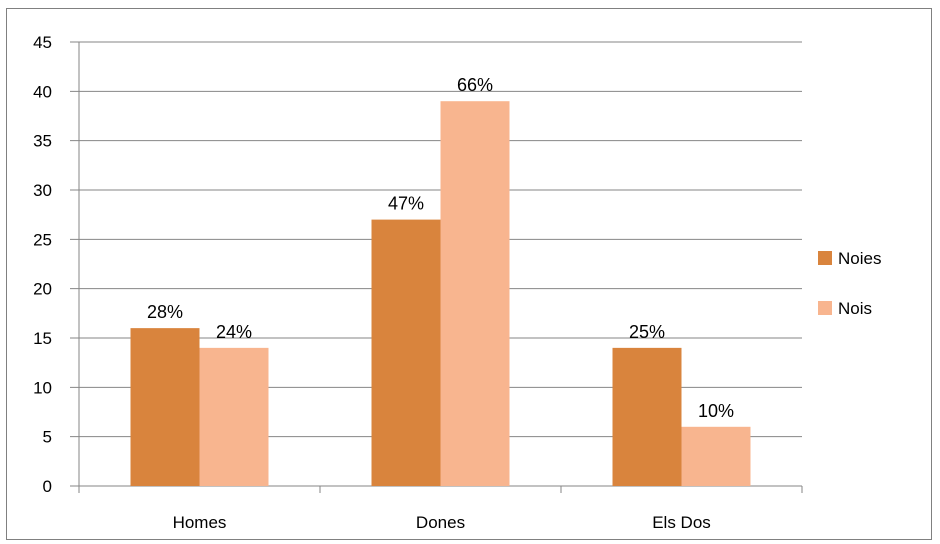 The image size is (940, 544). What do you see at coordinates (42, 239) in the screenshot?
I see `y-tick-label: 25` at bounding box center [42, 239].